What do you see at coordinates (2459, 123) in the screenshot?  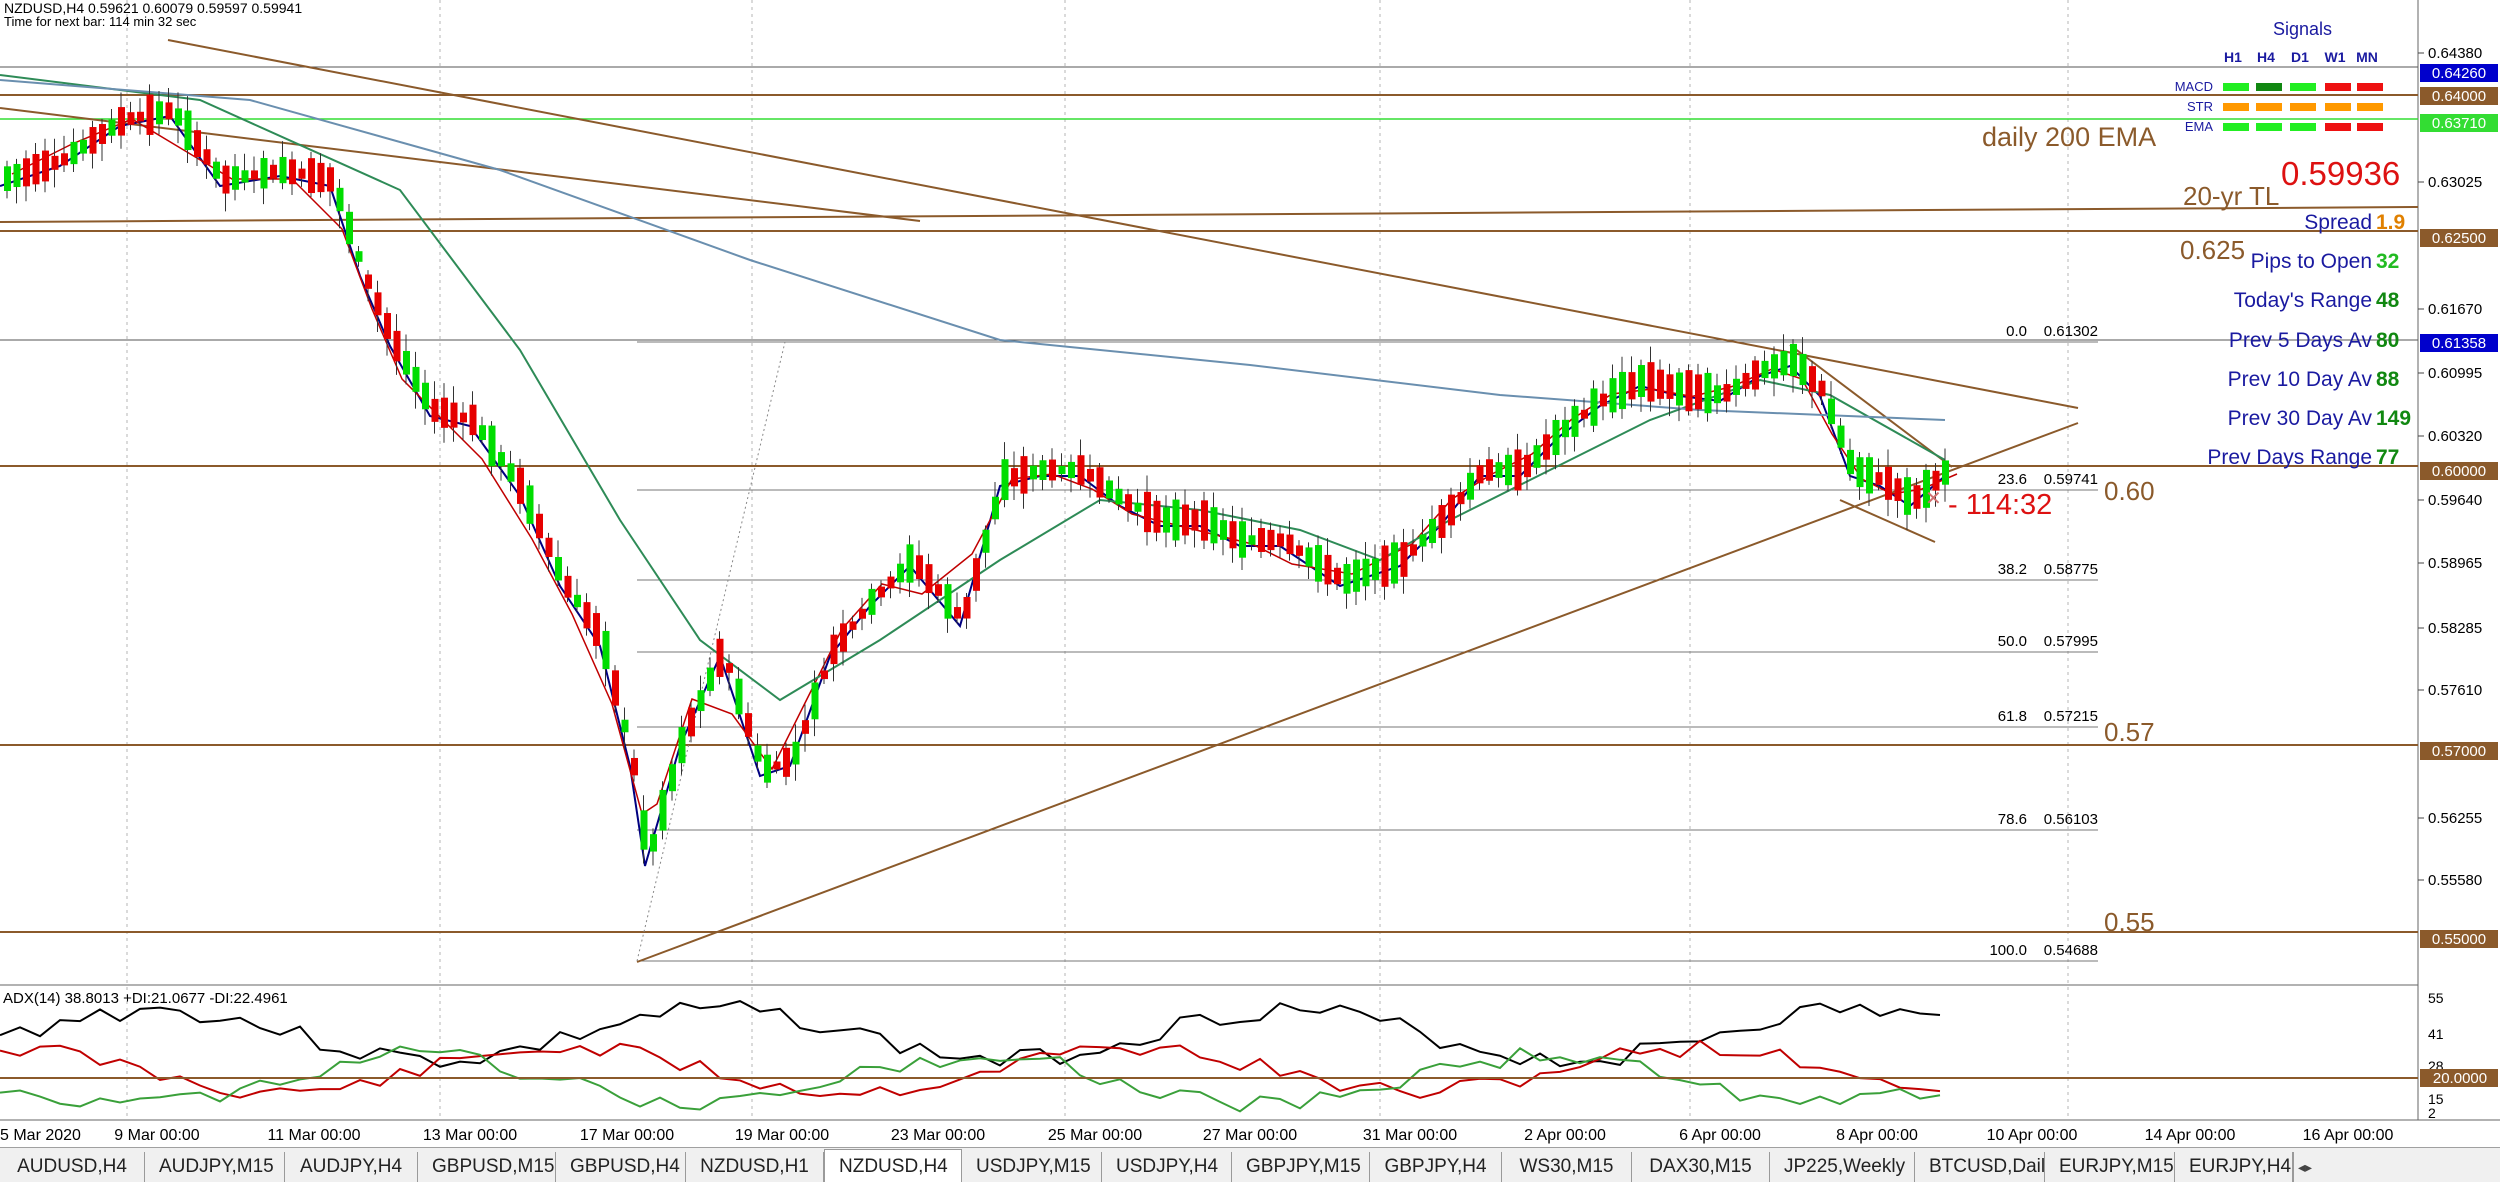 I see `price-marker-value: 0.63710` at bounding box center [2459, 123].